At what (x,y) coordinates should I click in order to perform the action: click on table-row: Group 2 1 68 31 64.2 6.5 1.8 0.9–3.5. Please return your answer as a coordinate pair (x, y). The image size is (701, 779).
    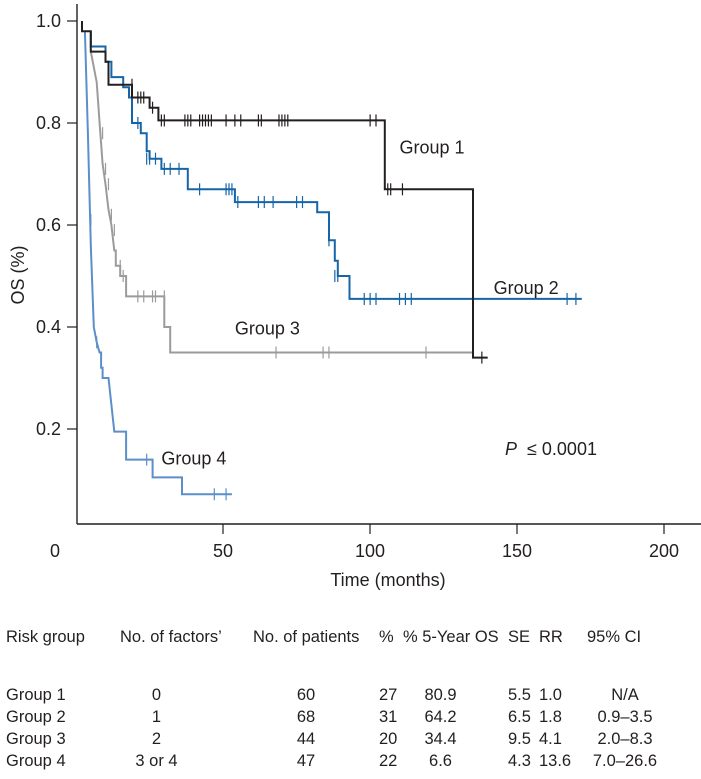
    Looking at the image, I should click on (341, 717).